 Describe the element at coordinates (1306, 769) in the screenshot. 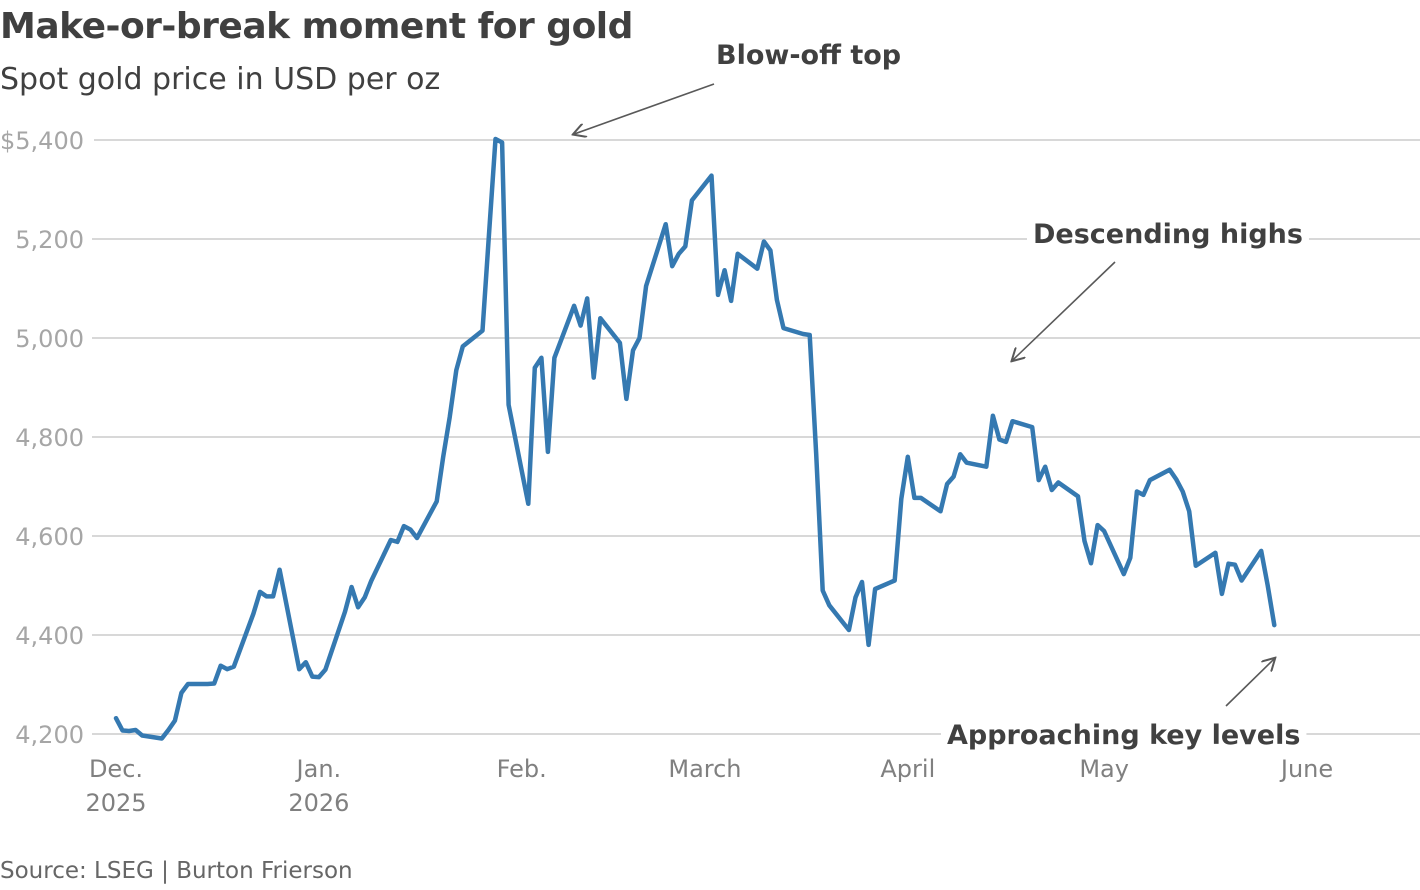

I see `x-tick-label: June` at that location.